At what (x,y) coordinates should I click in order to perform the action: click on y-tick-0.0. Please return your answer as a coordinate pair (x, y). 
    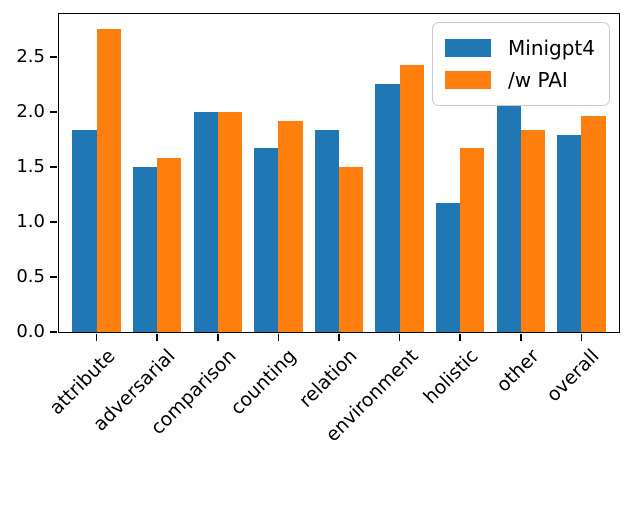
    Looking at the image, I should click on (54, 332).